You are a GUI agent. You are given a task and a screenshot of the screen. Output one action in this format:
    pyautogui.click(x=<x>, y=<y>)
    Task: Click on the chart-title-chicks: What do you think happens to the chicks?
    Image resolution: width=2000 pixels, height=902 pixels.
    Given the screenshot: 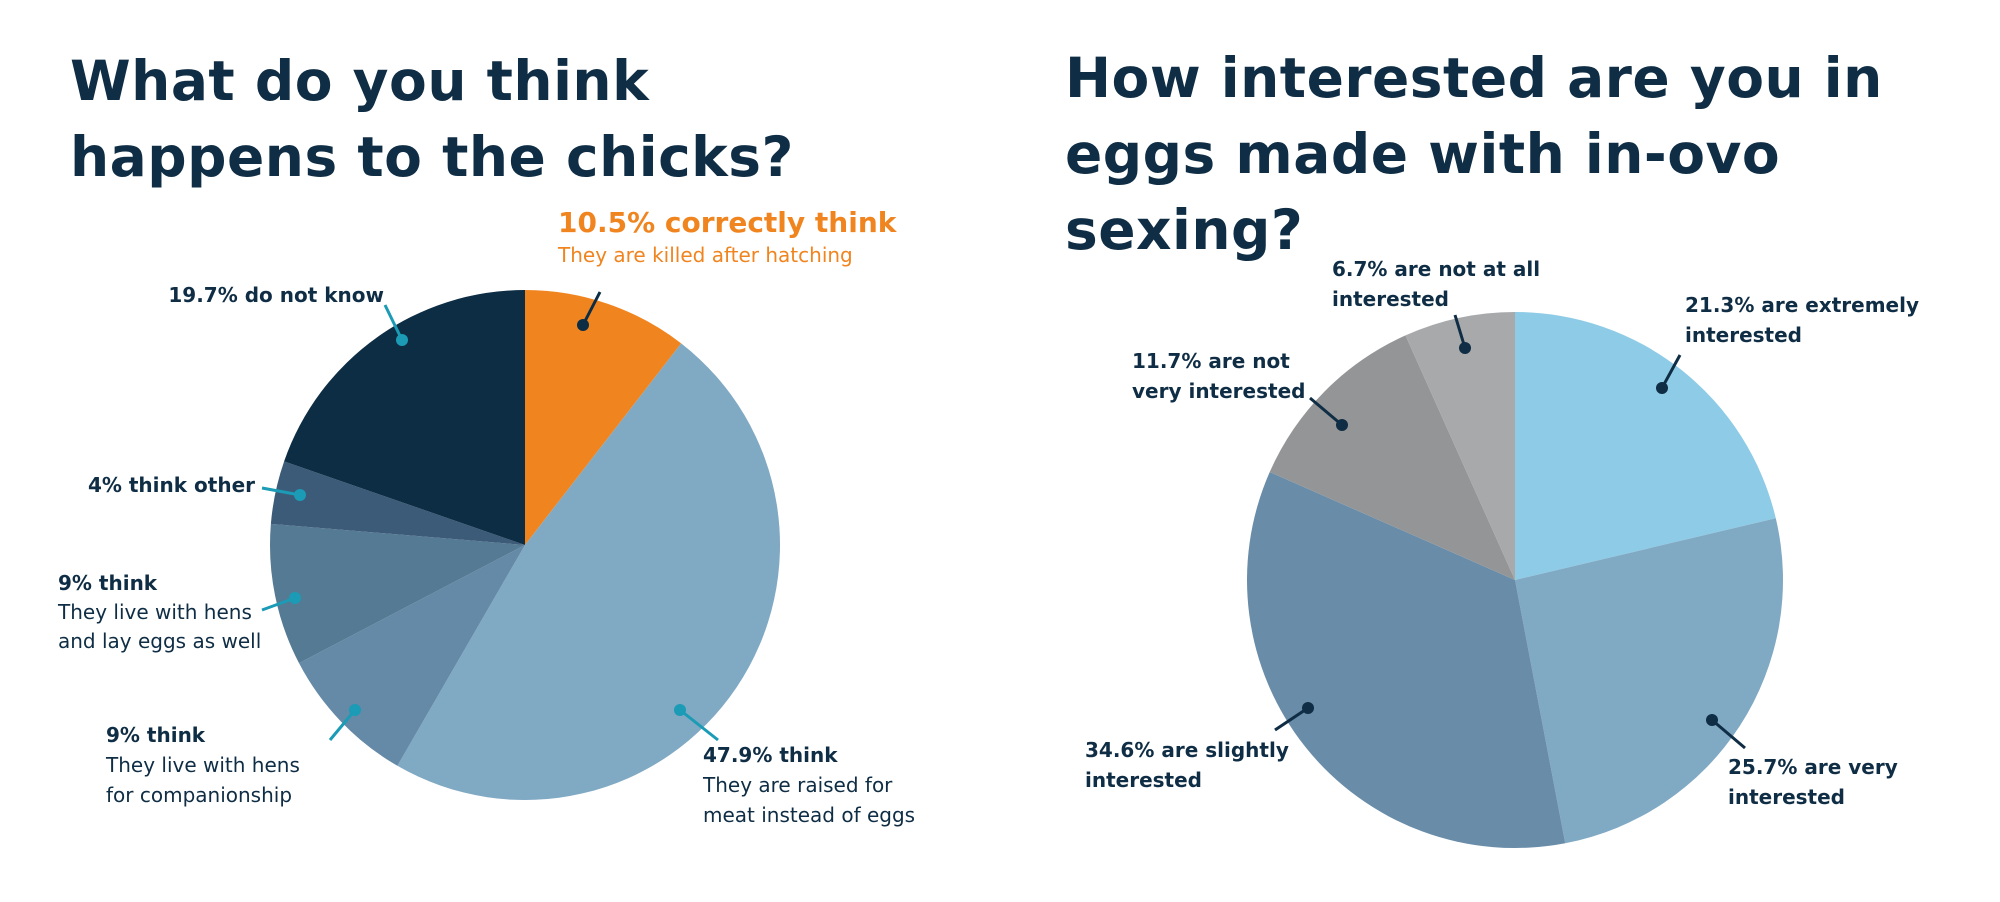 What is the action you would take?
    pyautogui.click(x=432, y=119)
    